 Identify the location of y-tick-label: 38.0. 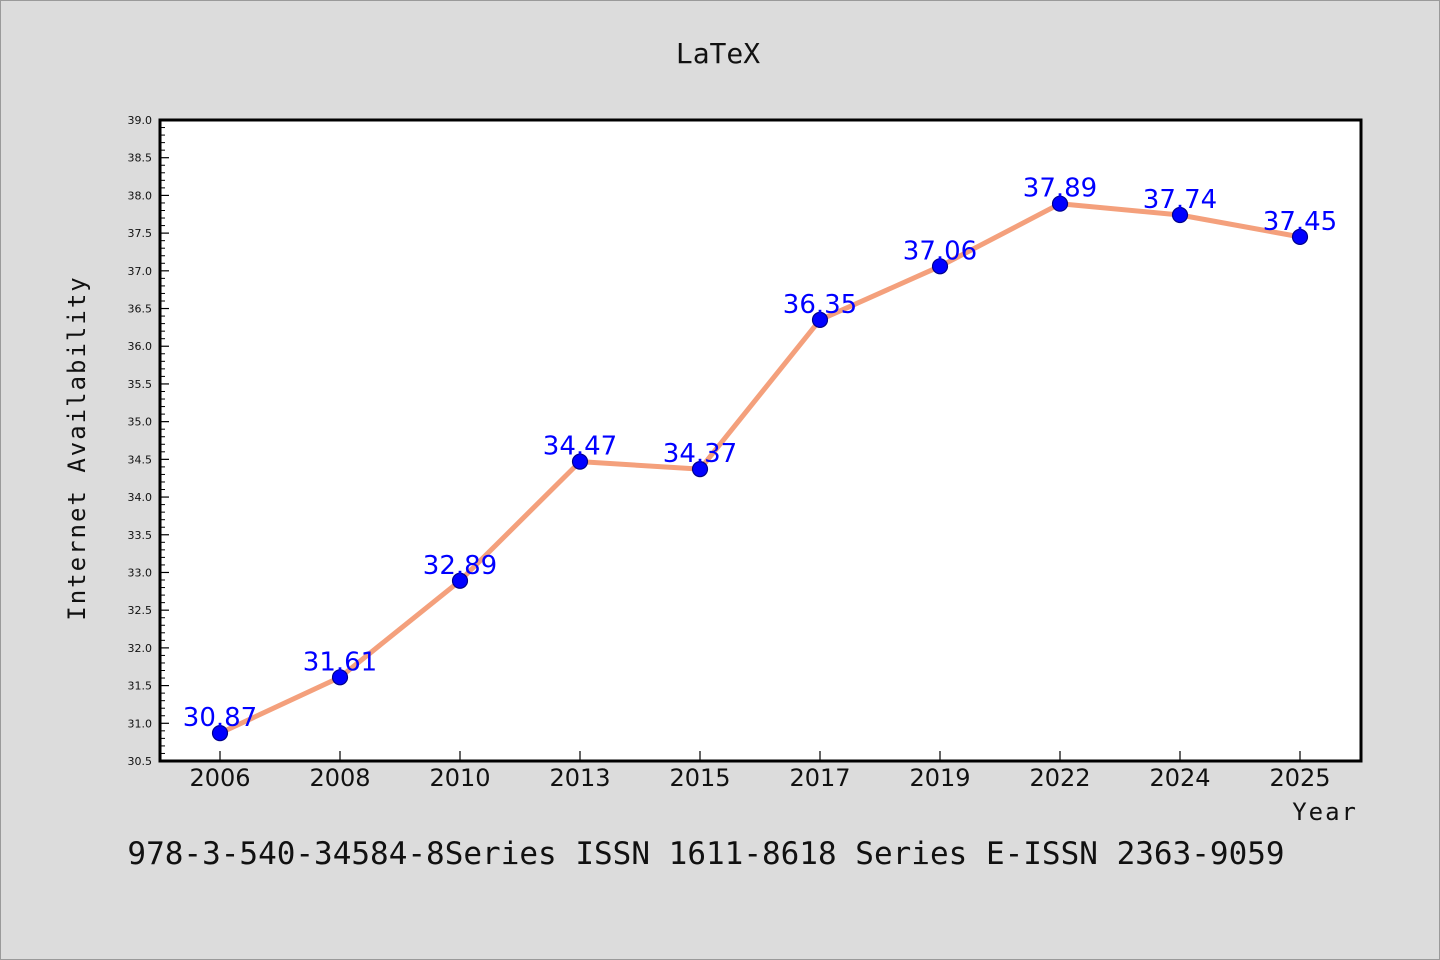
(140, 195).